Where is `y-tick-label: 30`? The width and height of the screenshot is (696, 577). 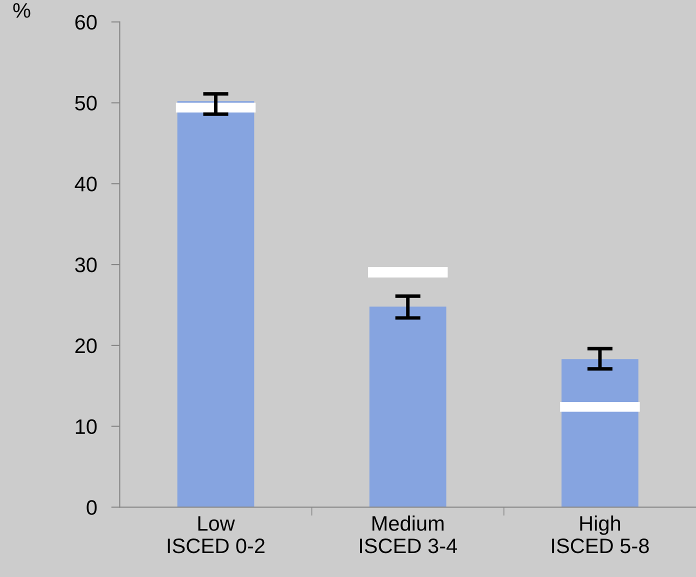 y-tick-label: 30 is located at coordinates (86, 265).